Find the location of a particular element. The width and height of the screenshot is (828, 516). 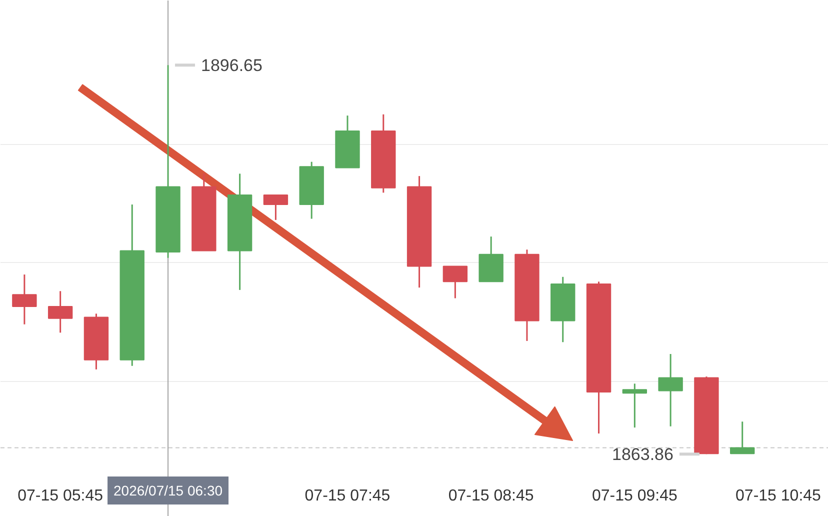

x-tick-label: 07-15 08:45 is located at coordinates (491, 496).